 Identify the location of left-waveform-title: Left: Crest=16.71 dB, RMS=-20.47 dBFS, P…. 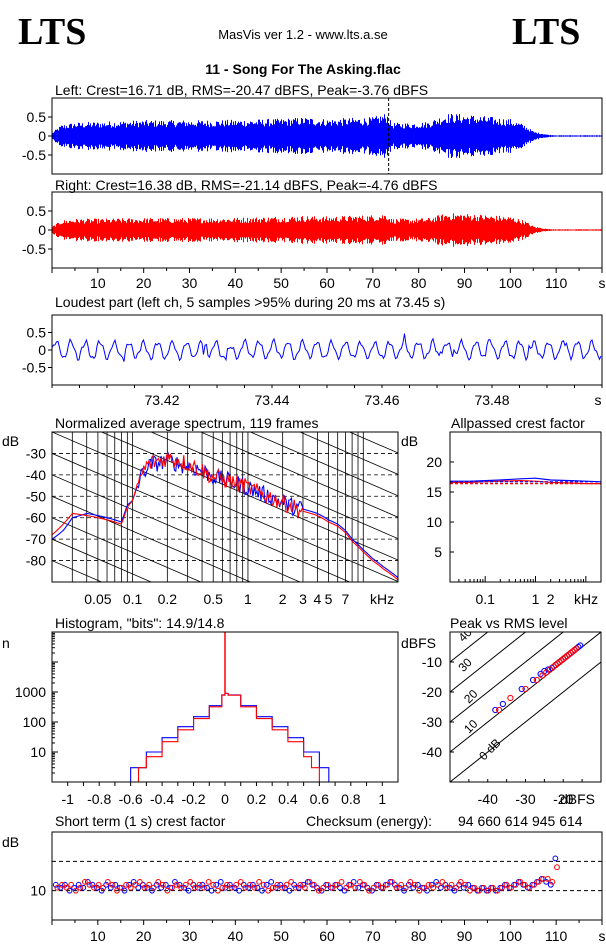
(241, 90).